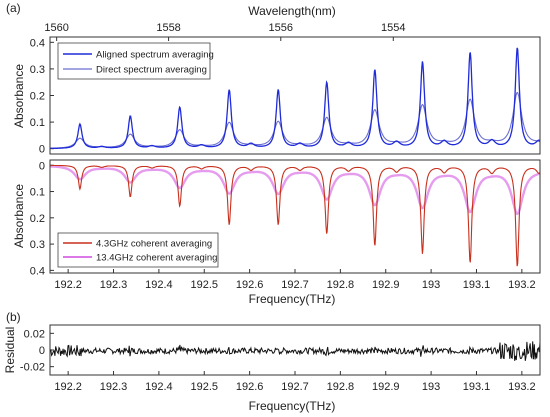  What do you see at coordinates (156, 258) in the screenshot?
I see `legend-13-4ghz: 13.4GHz coherent averaging` at bounding box center [156, 258].